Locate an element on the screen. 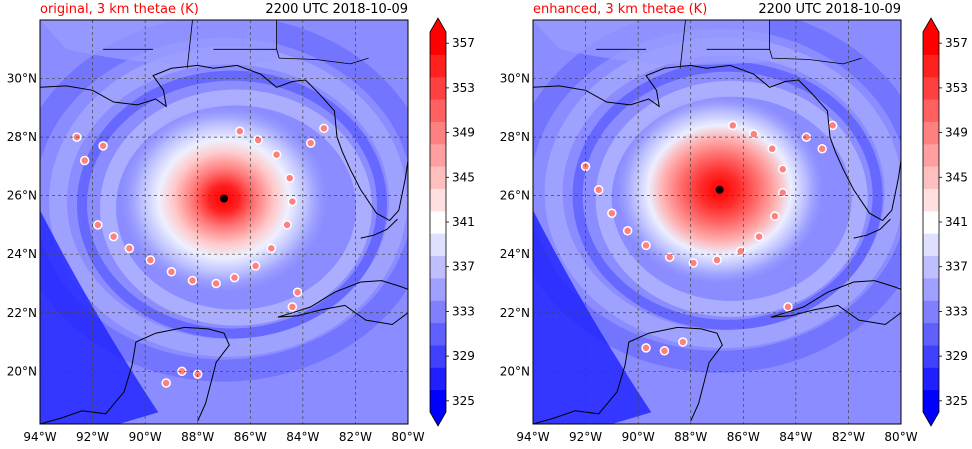 The image size is (972, 449). panel-title-left: original, 3 km thetae (K) is located at coordinates (119, 9).